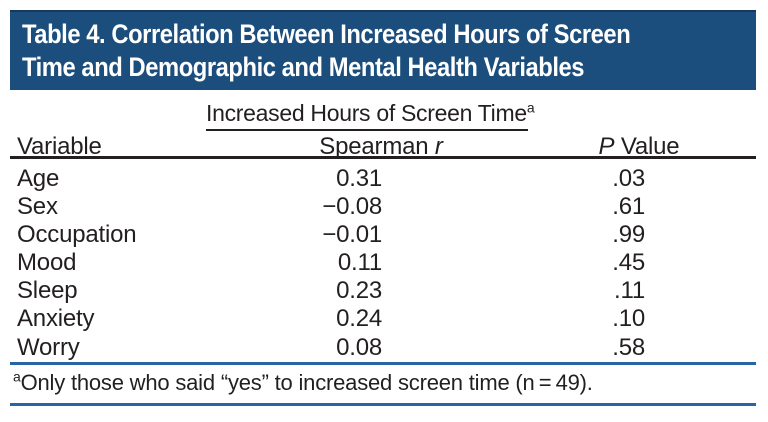  I want to click on cell-variable: Worry, so click(48, 347).